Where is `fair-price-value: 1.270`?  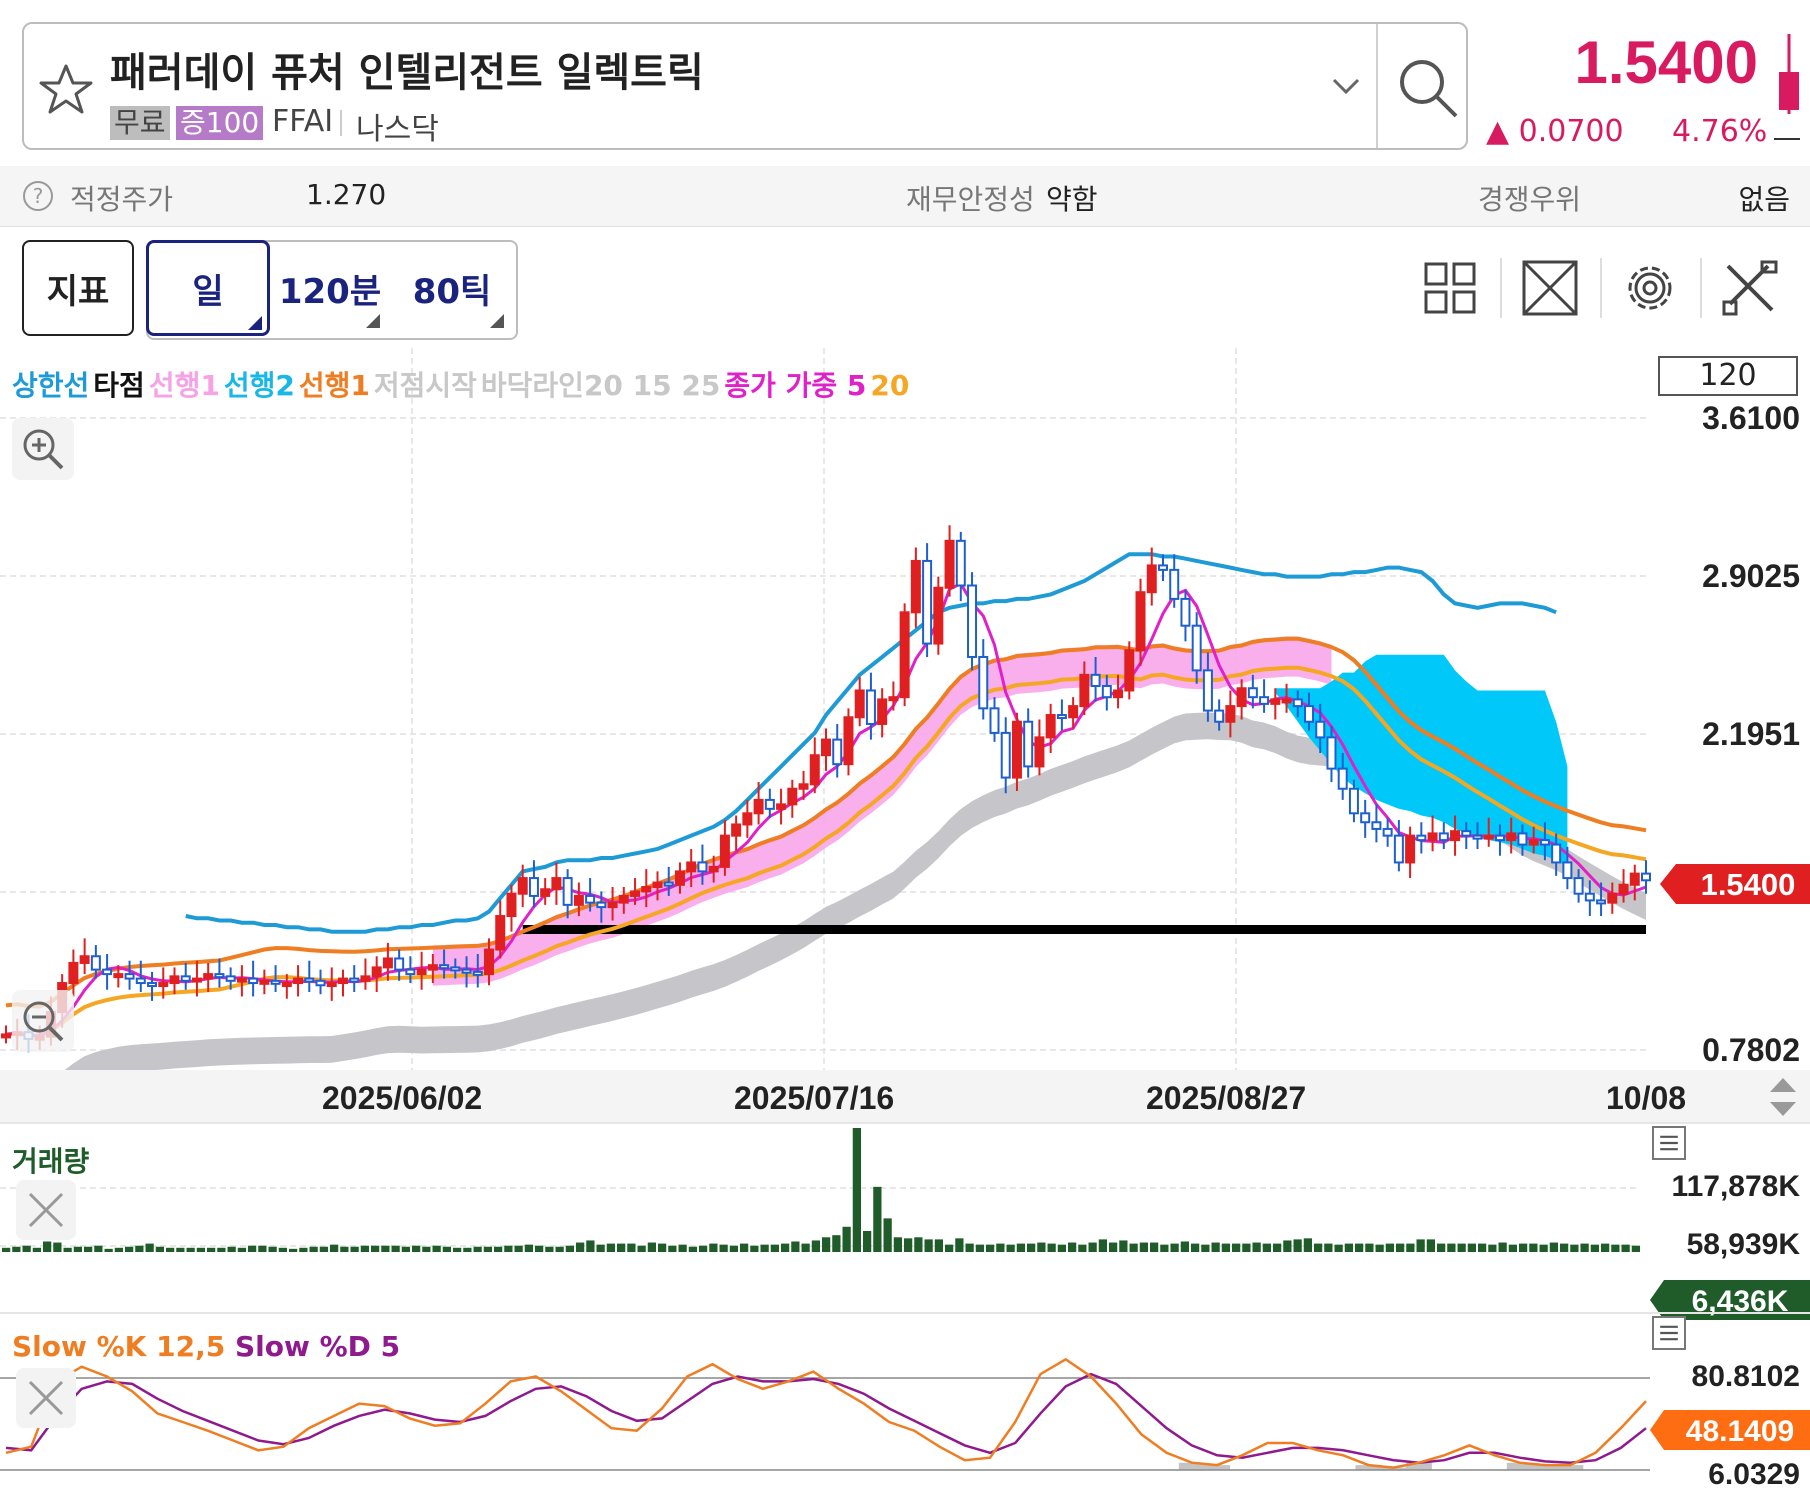 fair-price-value: 1.270 is located at coordinates (346, 194).